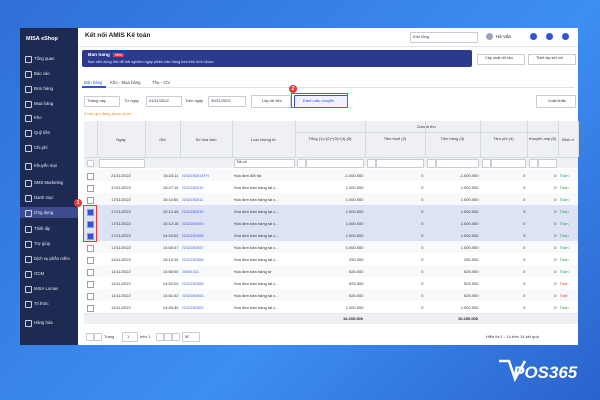 The height and width of the screenshot is (400, 600). I want to click on sidebar-item: Khuyến mại, so click(45, 165).